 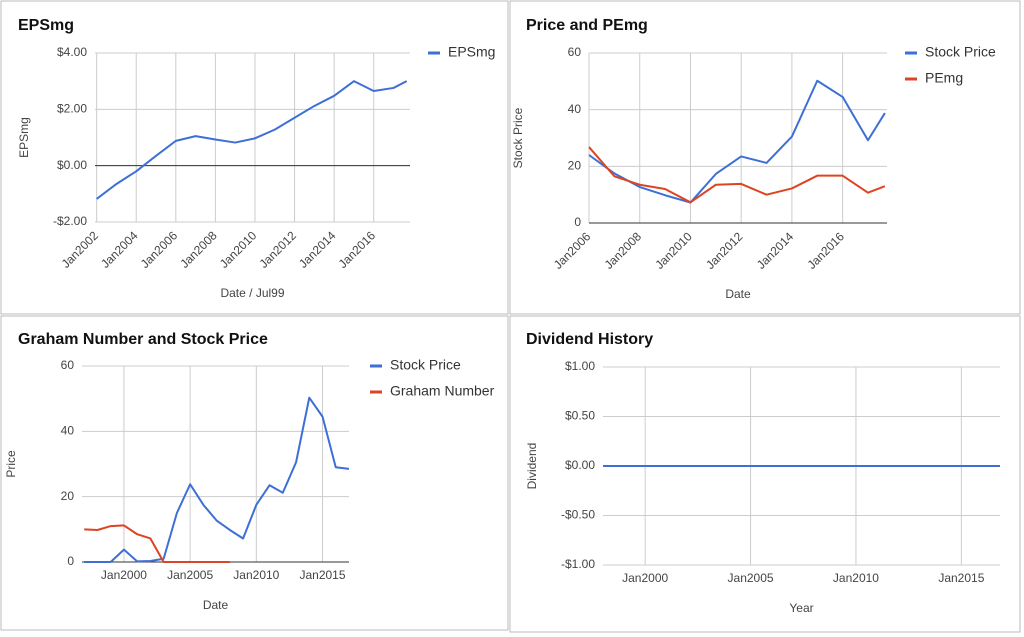 I want to click on y-tick-label: $4.00, so click(x=72, y=52).